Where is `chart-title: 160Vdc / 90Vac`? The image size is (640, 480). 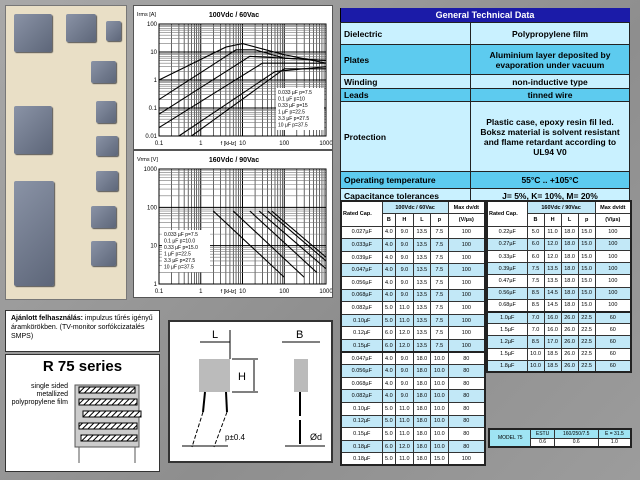 chart-title: 160Vdc / 90Vac is located at coordinates (234, 160).